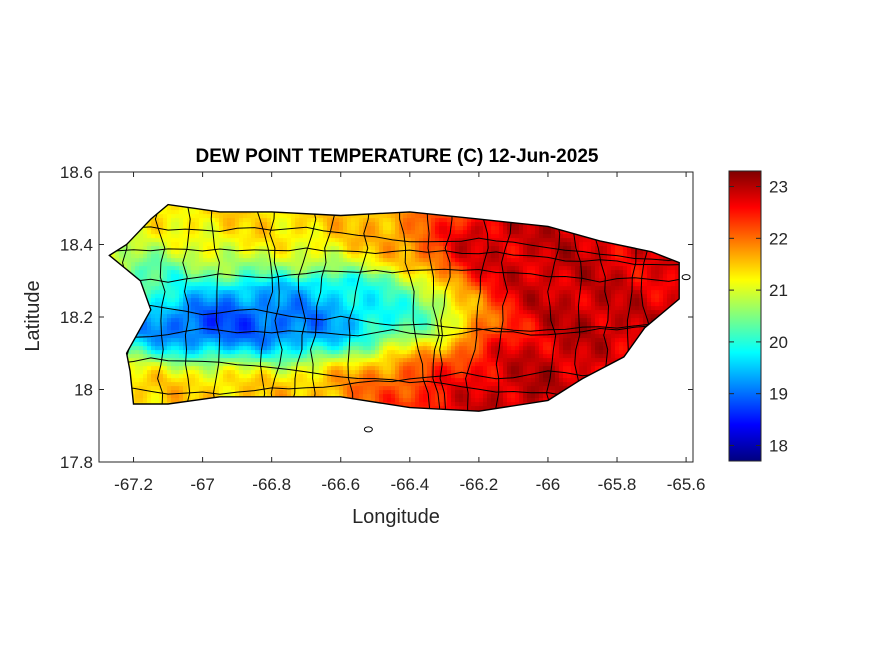 This screenshot has height=656, width=875. Describe the element at coordinates (745, 316) in the screenshot. I see `colorbar-gradient` at that location.